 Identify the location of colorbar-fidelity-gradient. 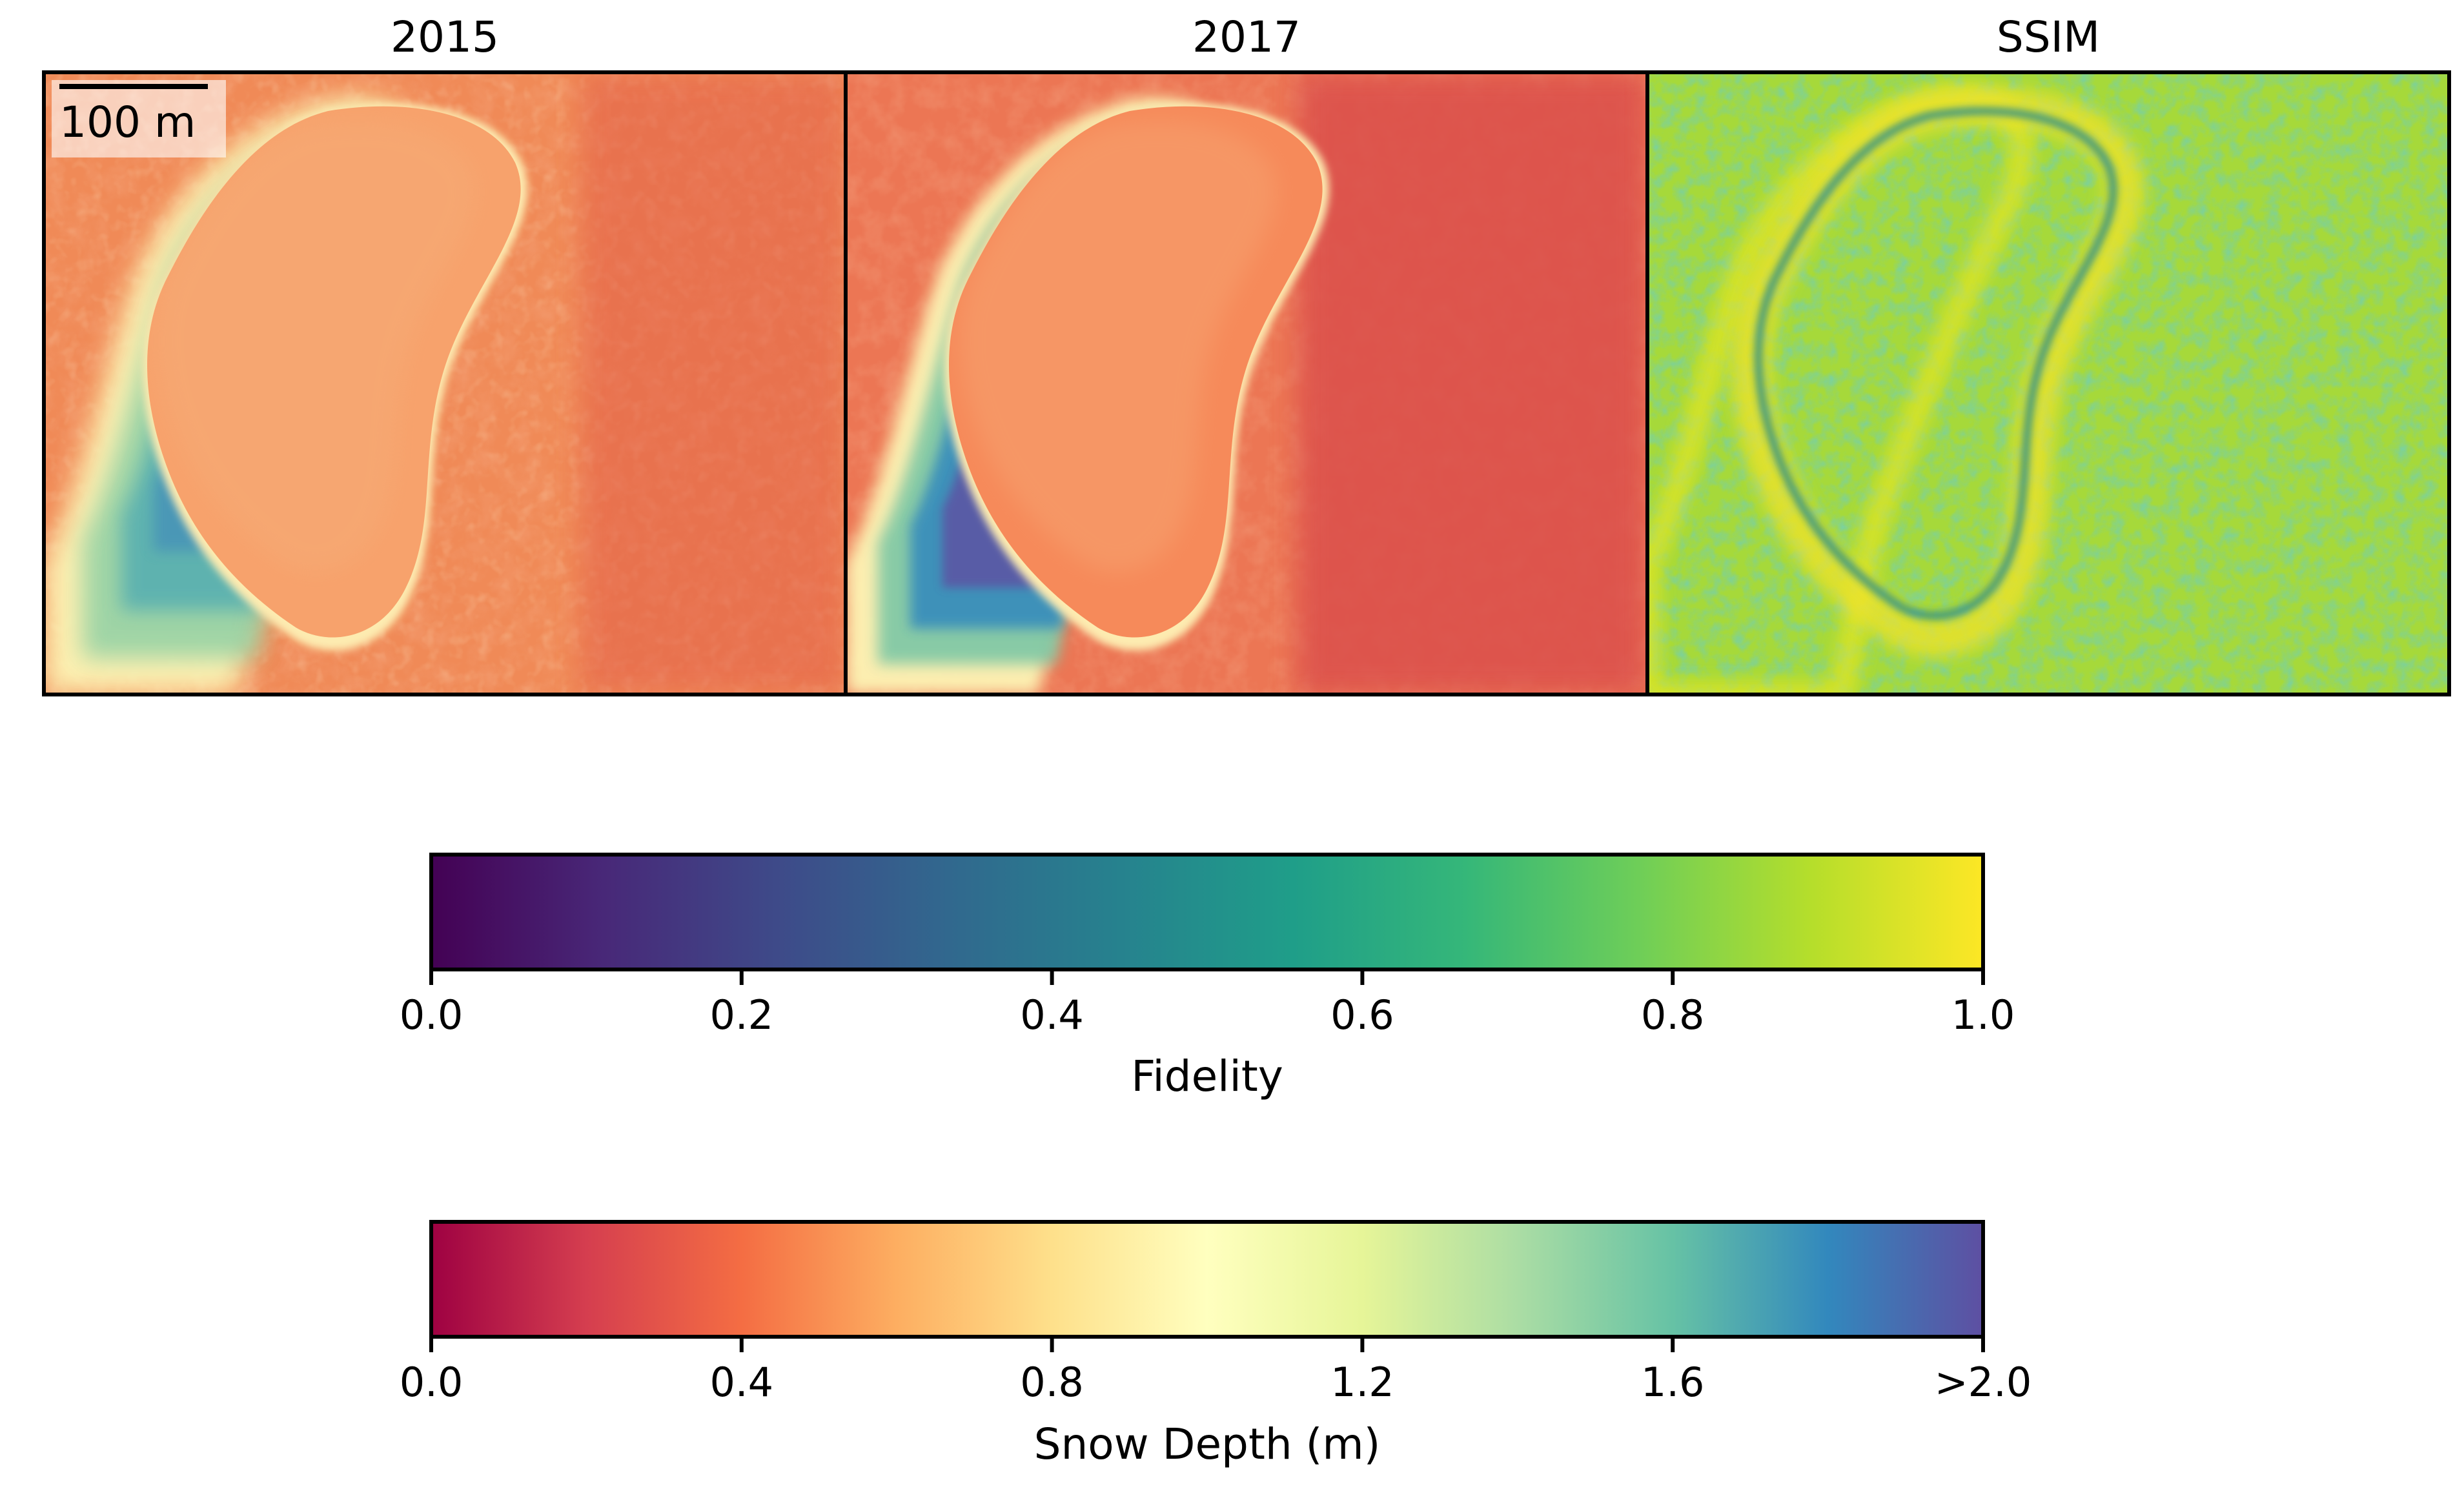
(1207, 912).